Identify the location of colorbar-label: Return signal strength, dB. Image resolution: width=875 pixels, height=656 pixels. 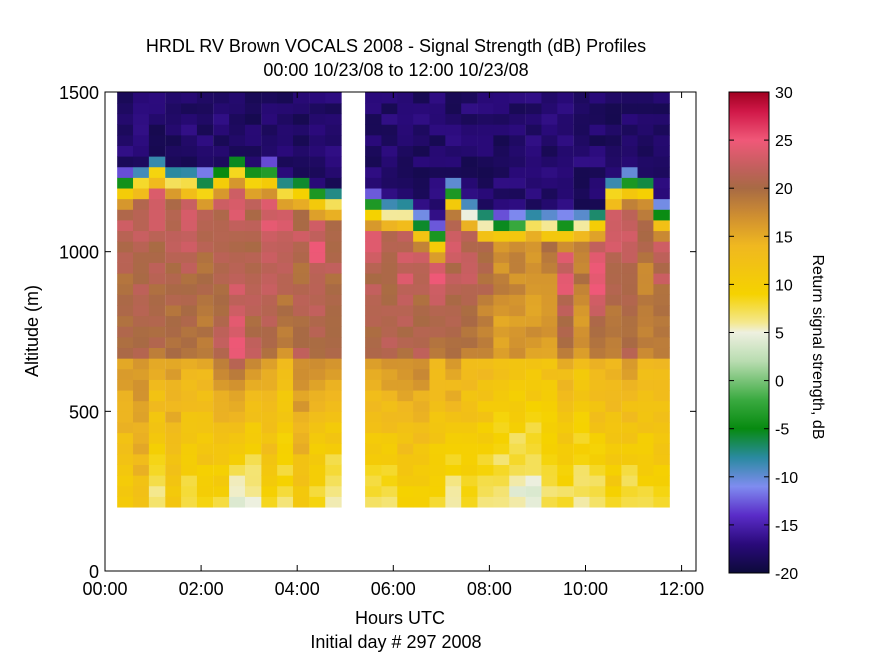
(817, 347).